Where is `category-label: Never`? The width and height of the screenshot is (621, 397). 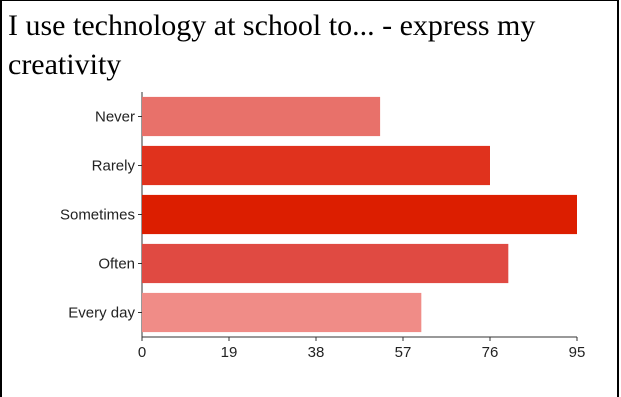 category-label: Never is located at coordinates (115, 117).